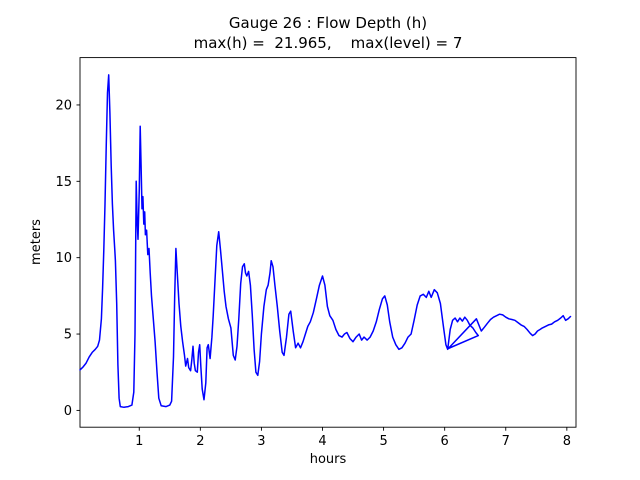 This screenshot has height=480, width=640. I want to click on y-tick-label: 10, so click(63, 258).